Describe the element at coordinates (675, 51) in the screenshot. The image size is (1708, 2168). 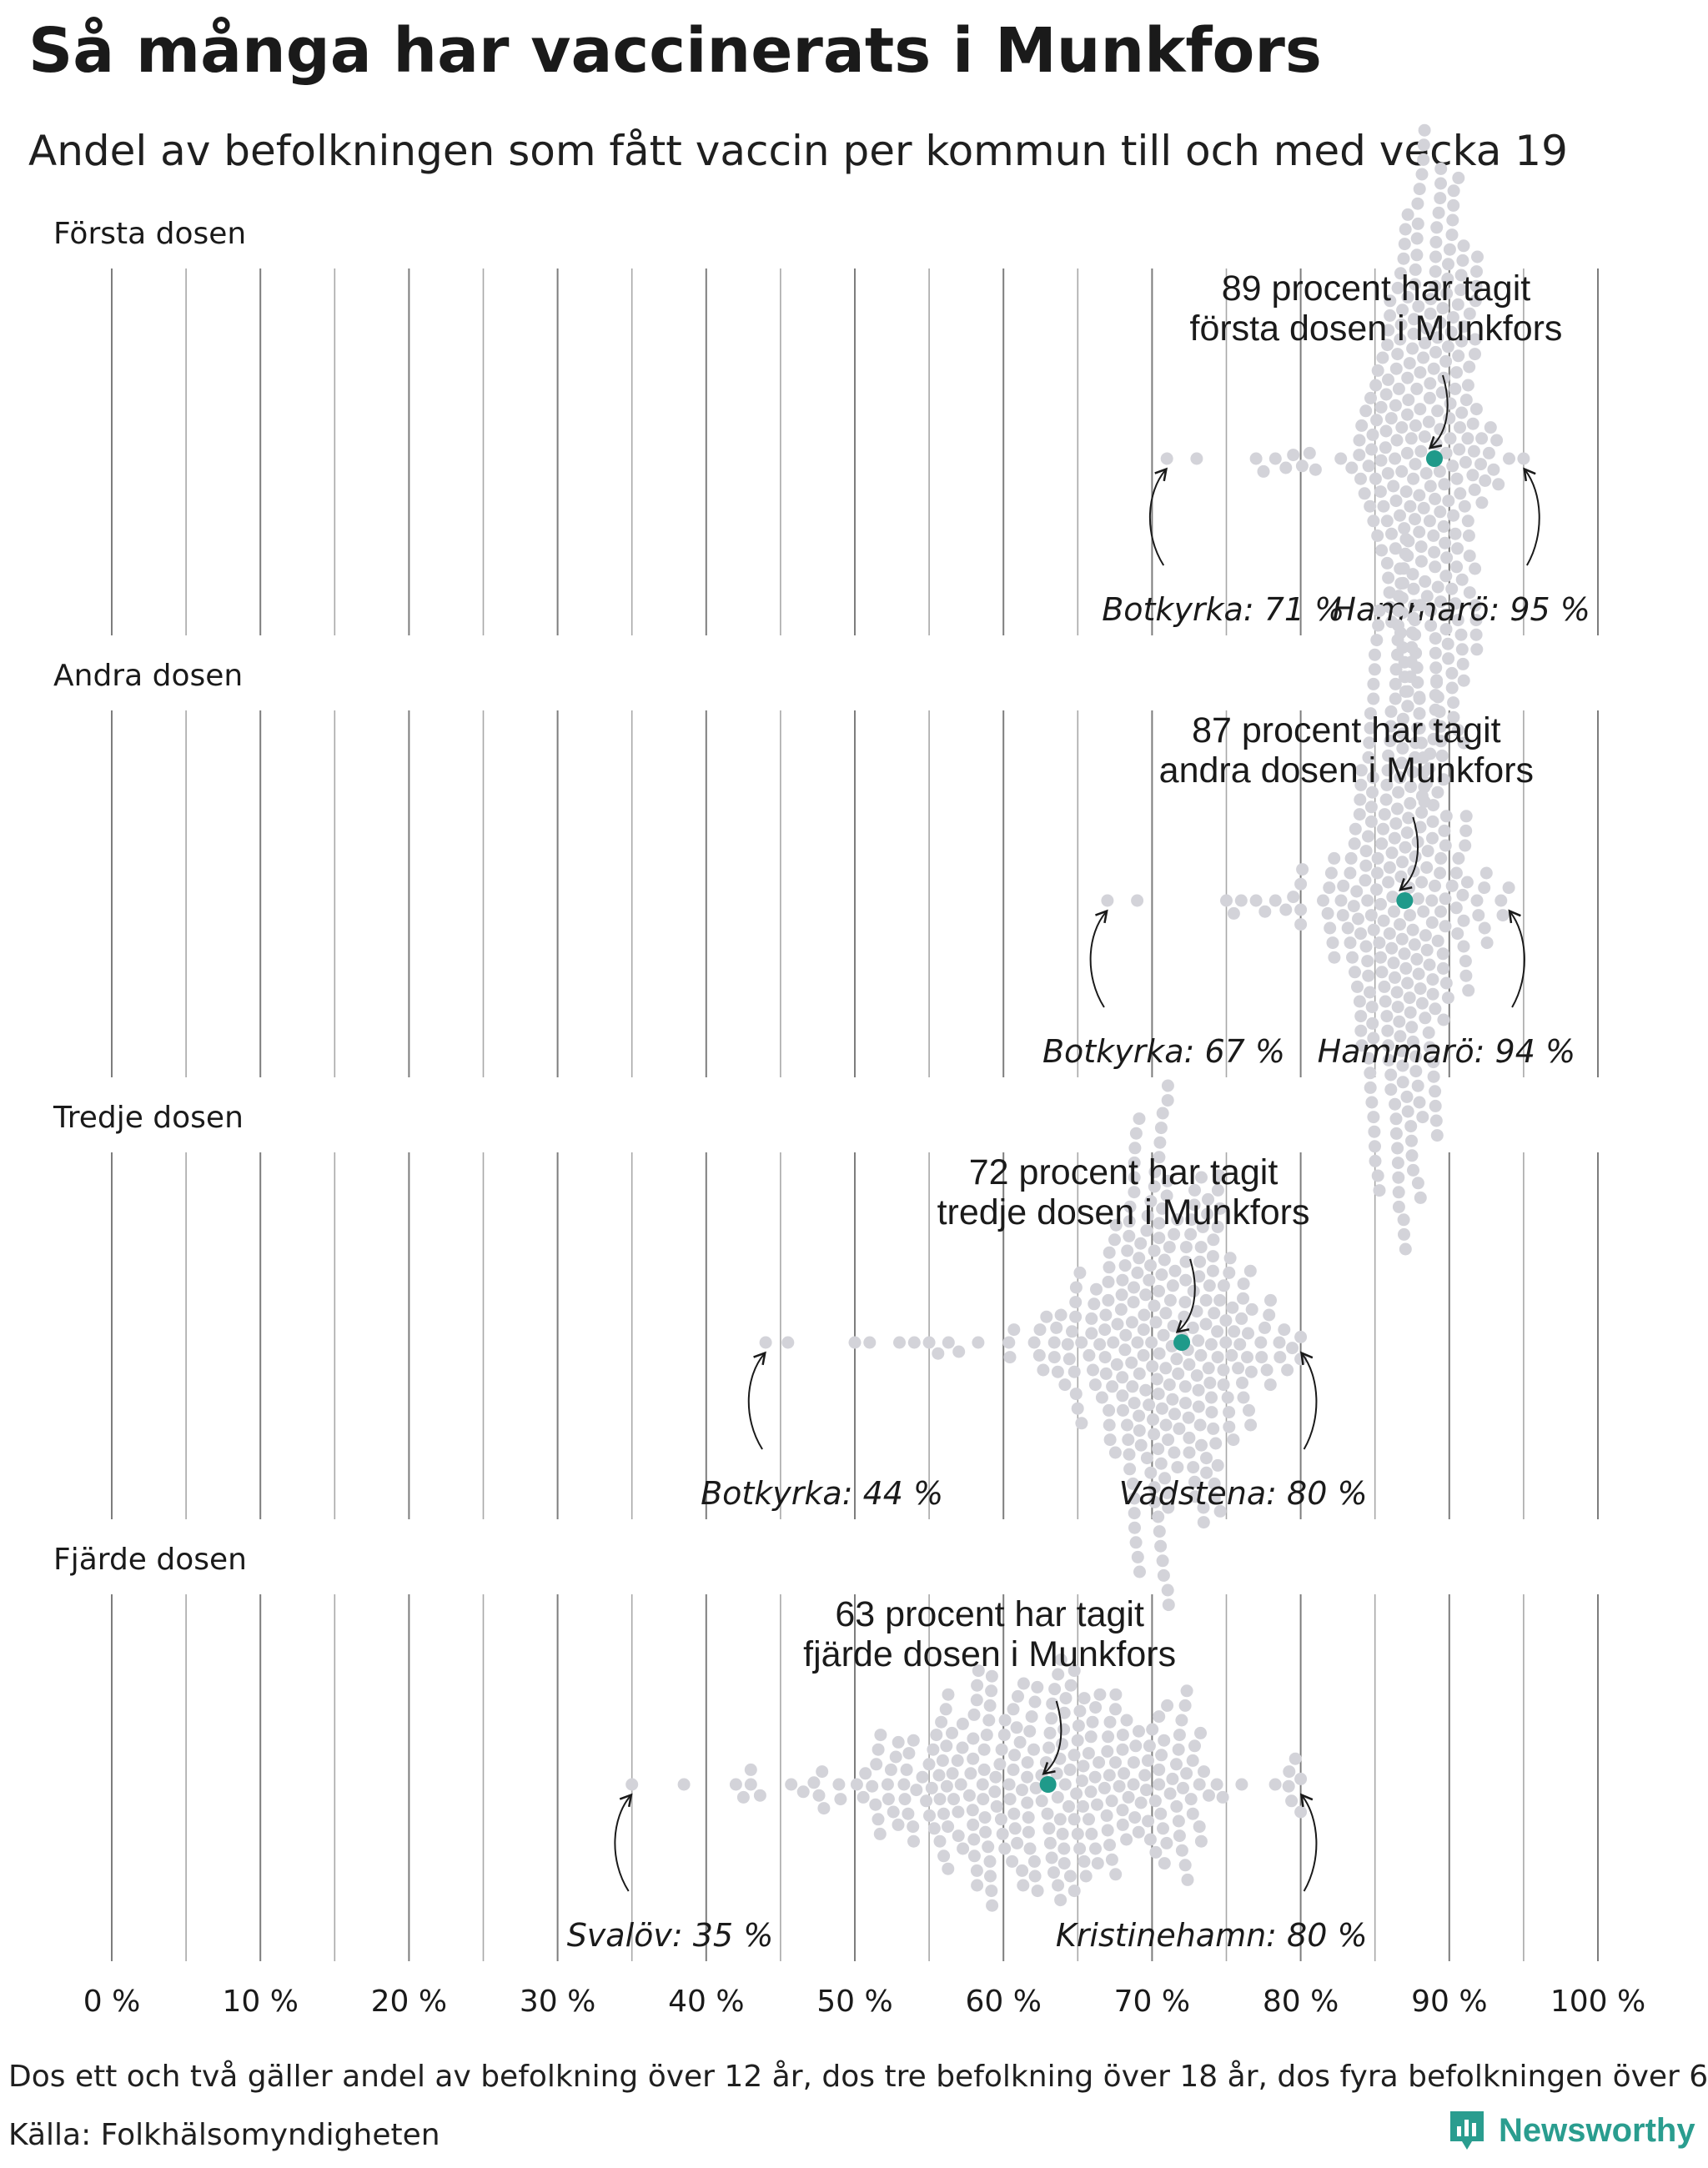
I see `chart-title: Så många har vaccinerats i Munkfors` at that location.